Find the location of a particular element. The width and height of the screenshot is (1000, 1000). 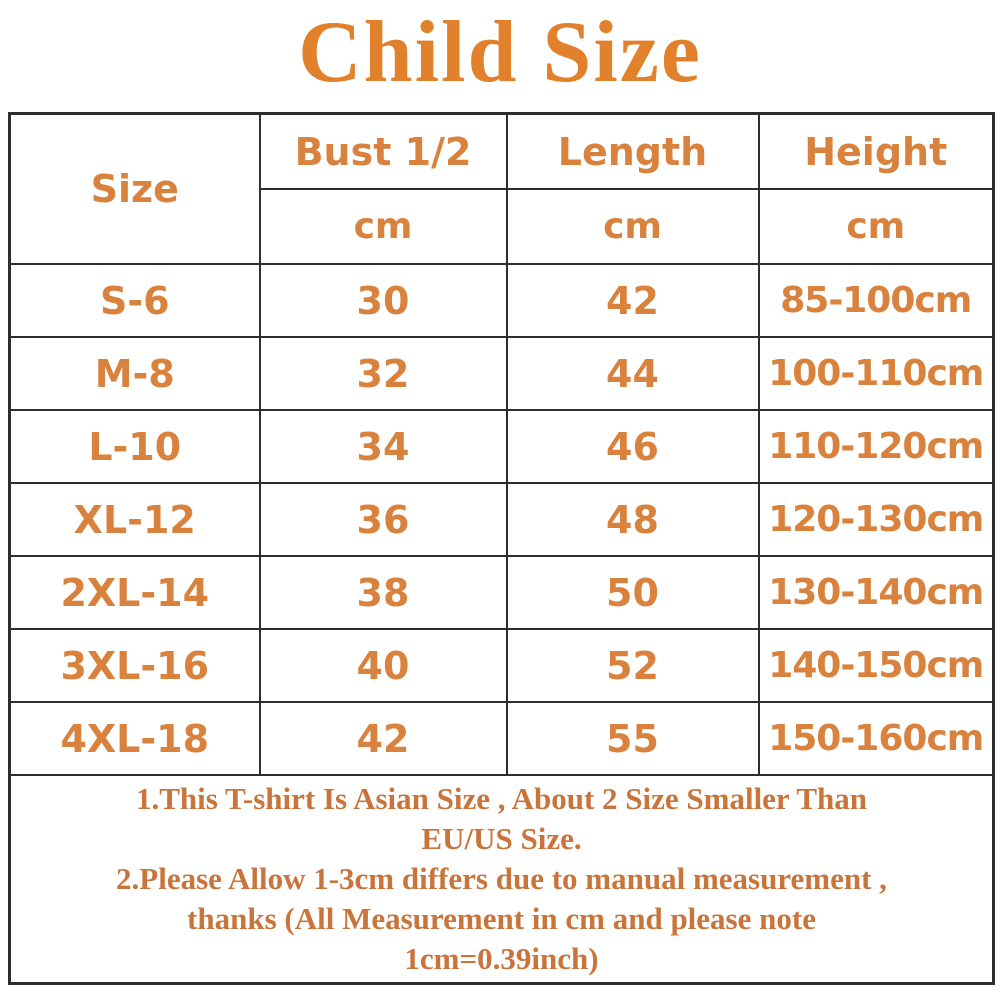

length-cell: 55 is located at coordinates (632, 738).